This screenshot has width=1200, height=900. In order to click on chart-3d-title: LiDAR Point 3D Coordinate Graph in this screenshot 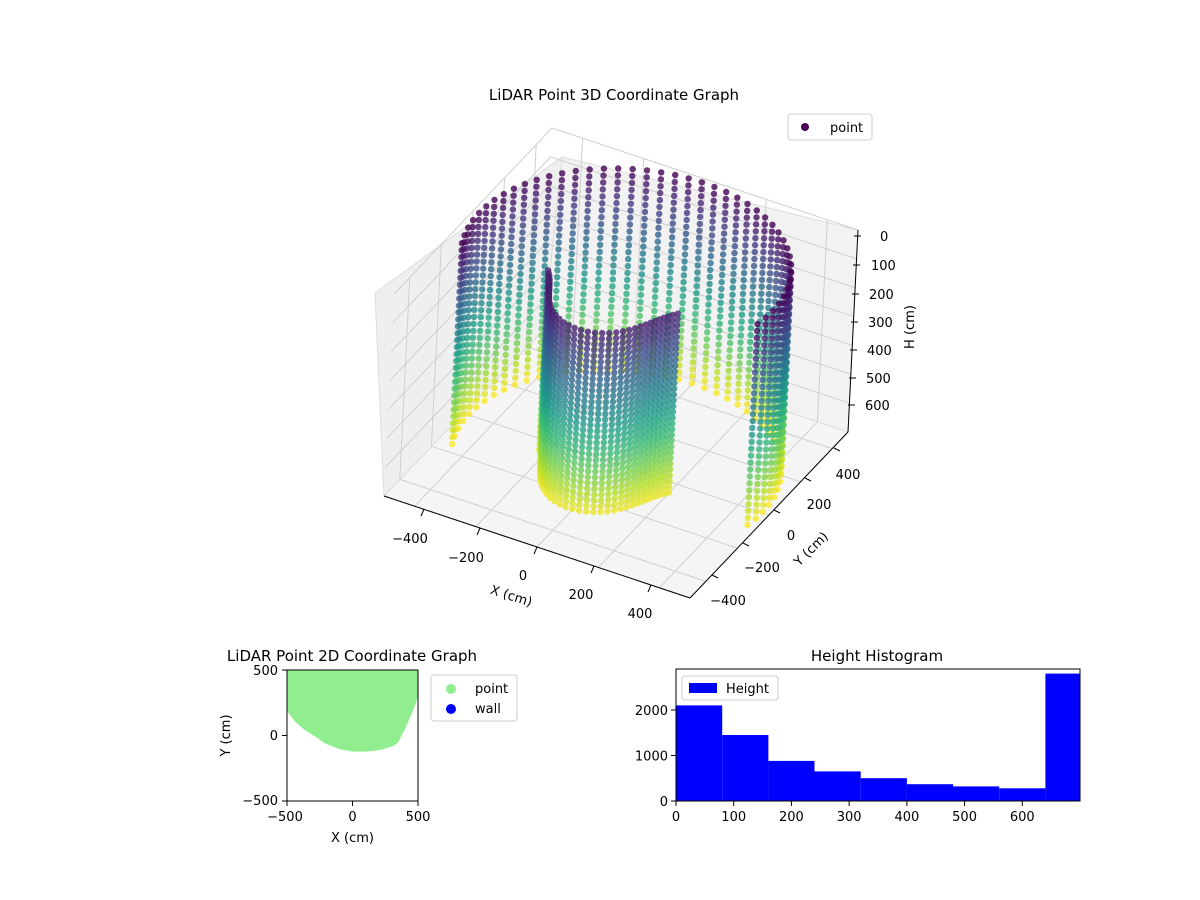, I will do `click(614, 95)`.